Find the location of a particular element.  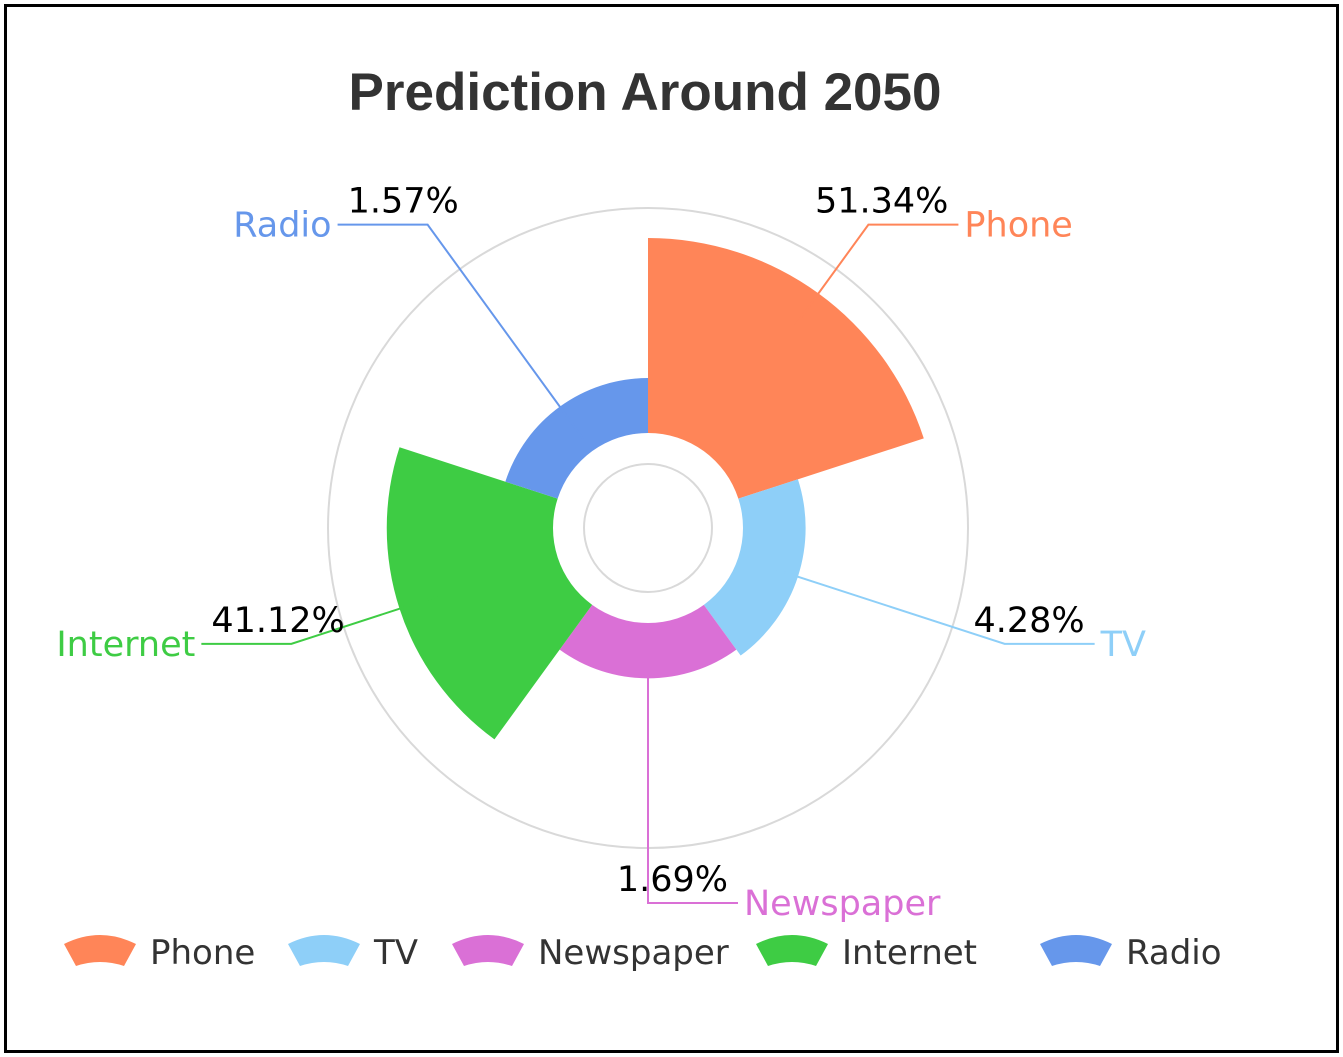

slice-tv is located at coordinates (754, 567).